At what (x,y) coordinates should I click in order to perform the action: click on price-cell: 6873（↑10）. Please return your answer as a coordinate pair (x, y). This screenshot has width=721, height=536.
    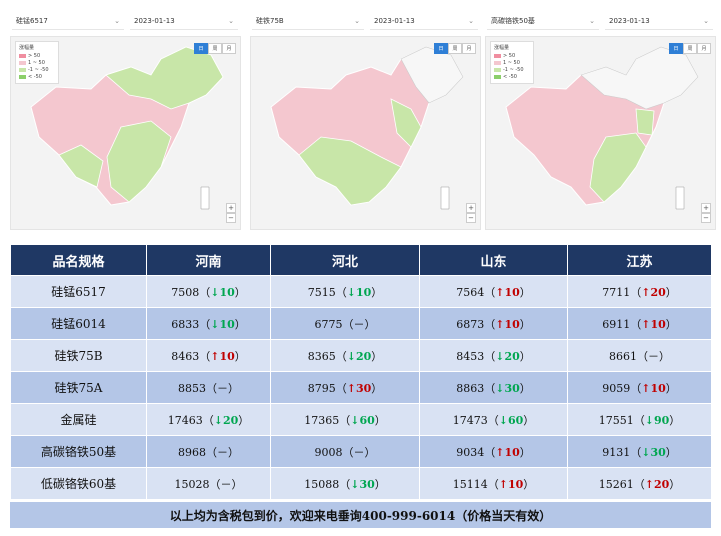
    Looking at the image, I should click on (493, 323).